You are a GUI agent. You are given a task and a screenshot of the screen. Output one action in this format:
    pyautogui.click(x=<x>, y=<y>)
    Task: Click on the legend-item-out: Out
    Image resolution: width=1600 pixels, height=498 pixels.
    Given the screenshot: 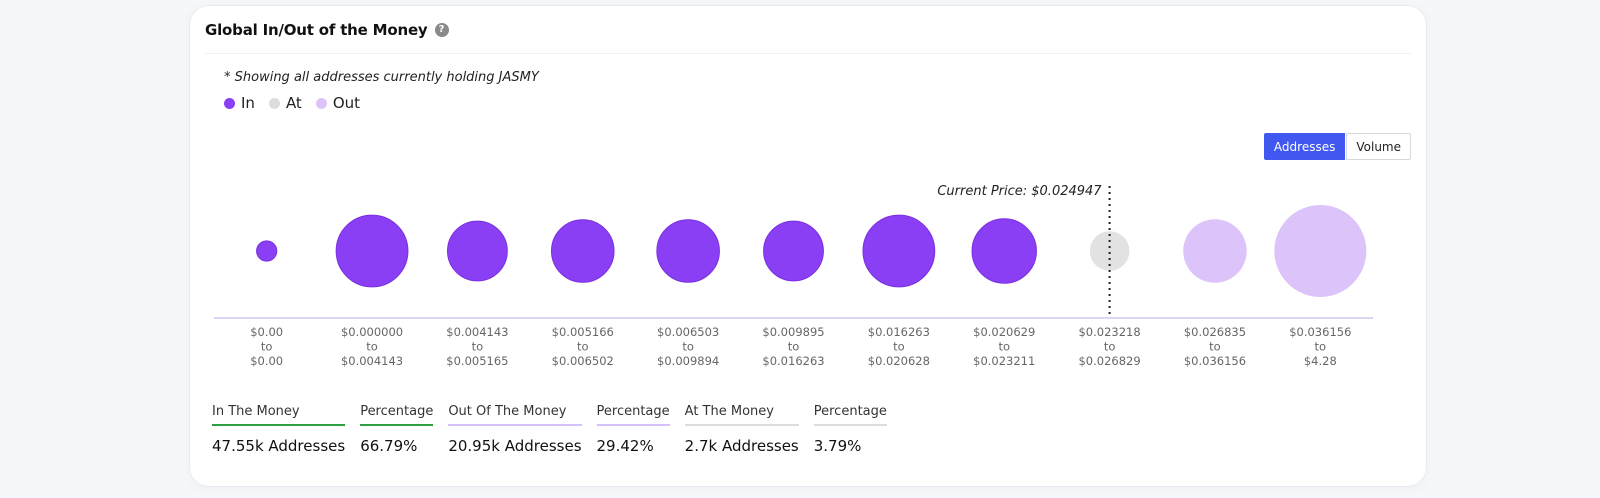 What is the action you would take?
    pyautogui.click(x=338, y=103)
    